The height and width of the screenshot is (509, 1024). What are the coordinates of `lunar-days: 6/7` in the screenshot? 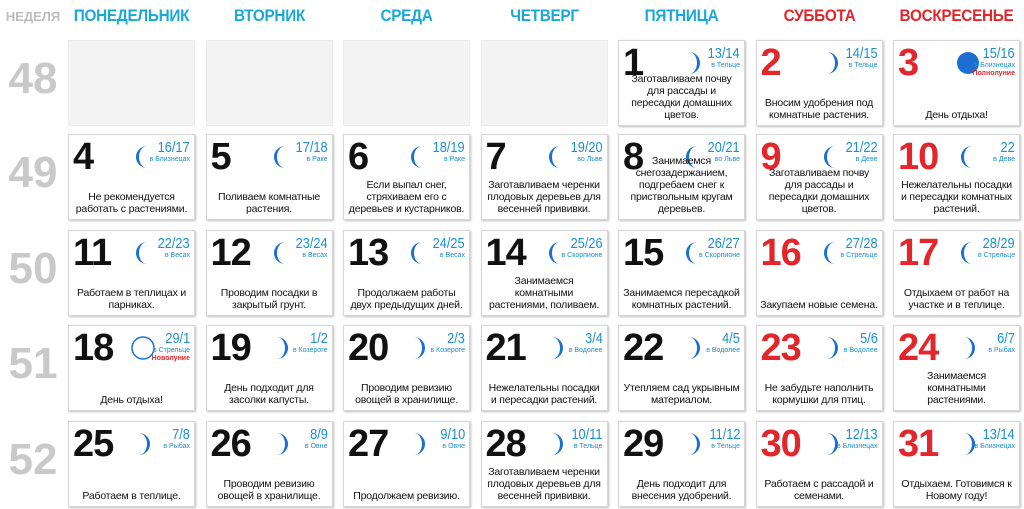 It's located at (1006, 338).